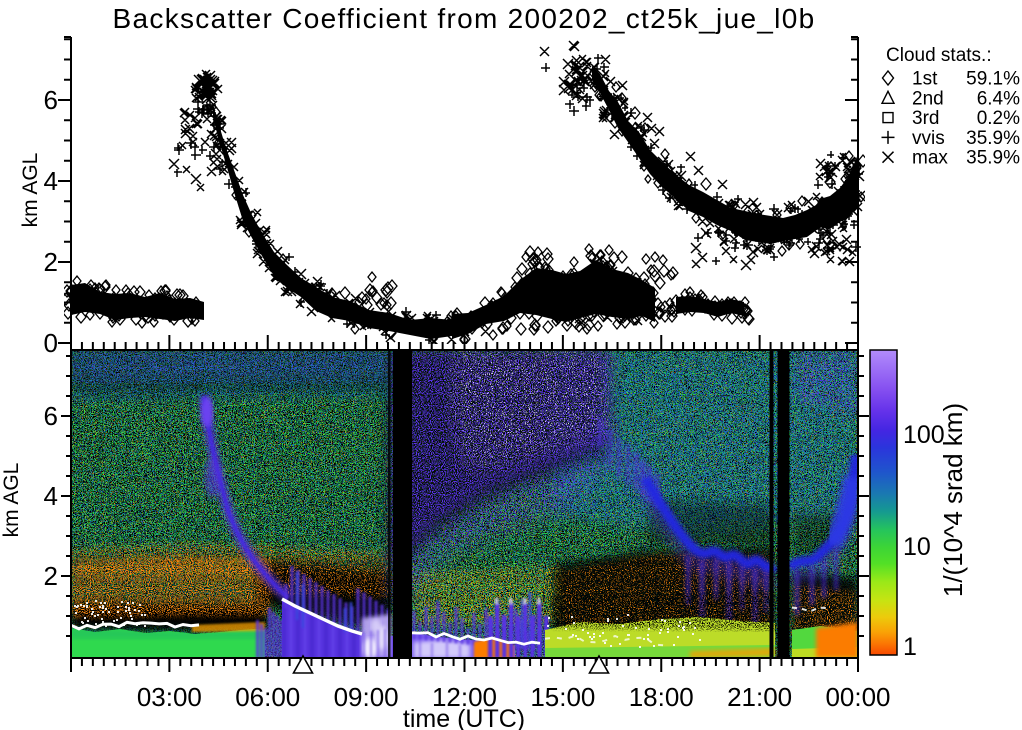 This screenshot has width=1022, height=730. Describe the element at coordinates (169, 697) in the screenshot. I see `svg-text: 03:00` at that location.